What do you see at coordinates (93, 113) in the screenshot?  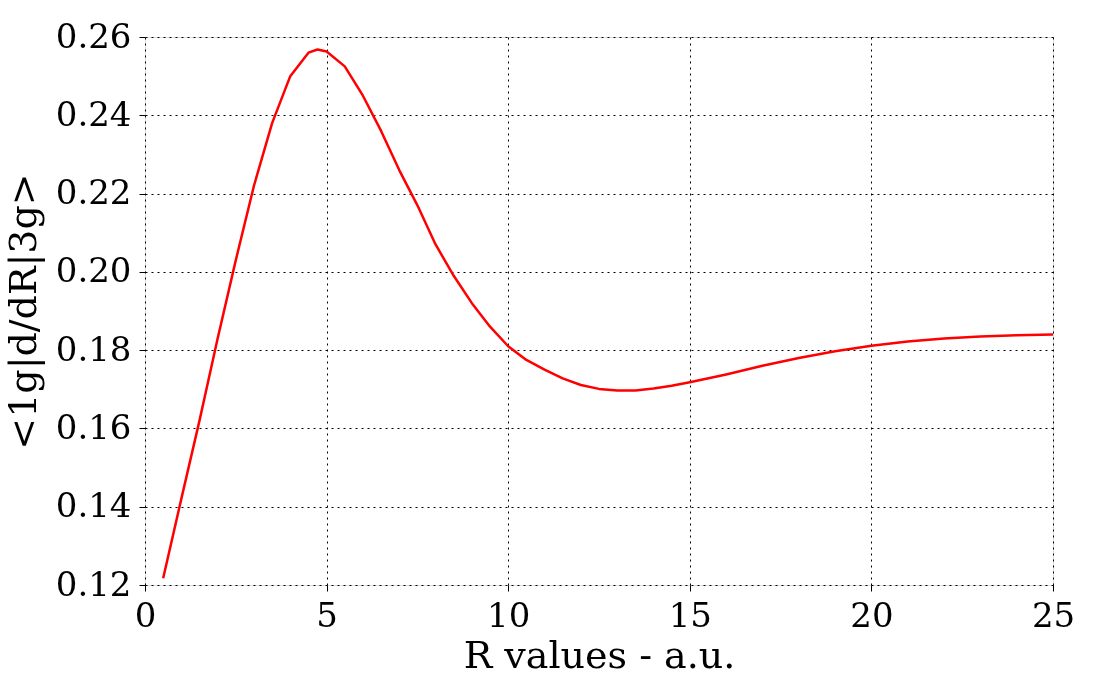 I see `y-tick-label: 0.24` at bounding box center [93, 113].